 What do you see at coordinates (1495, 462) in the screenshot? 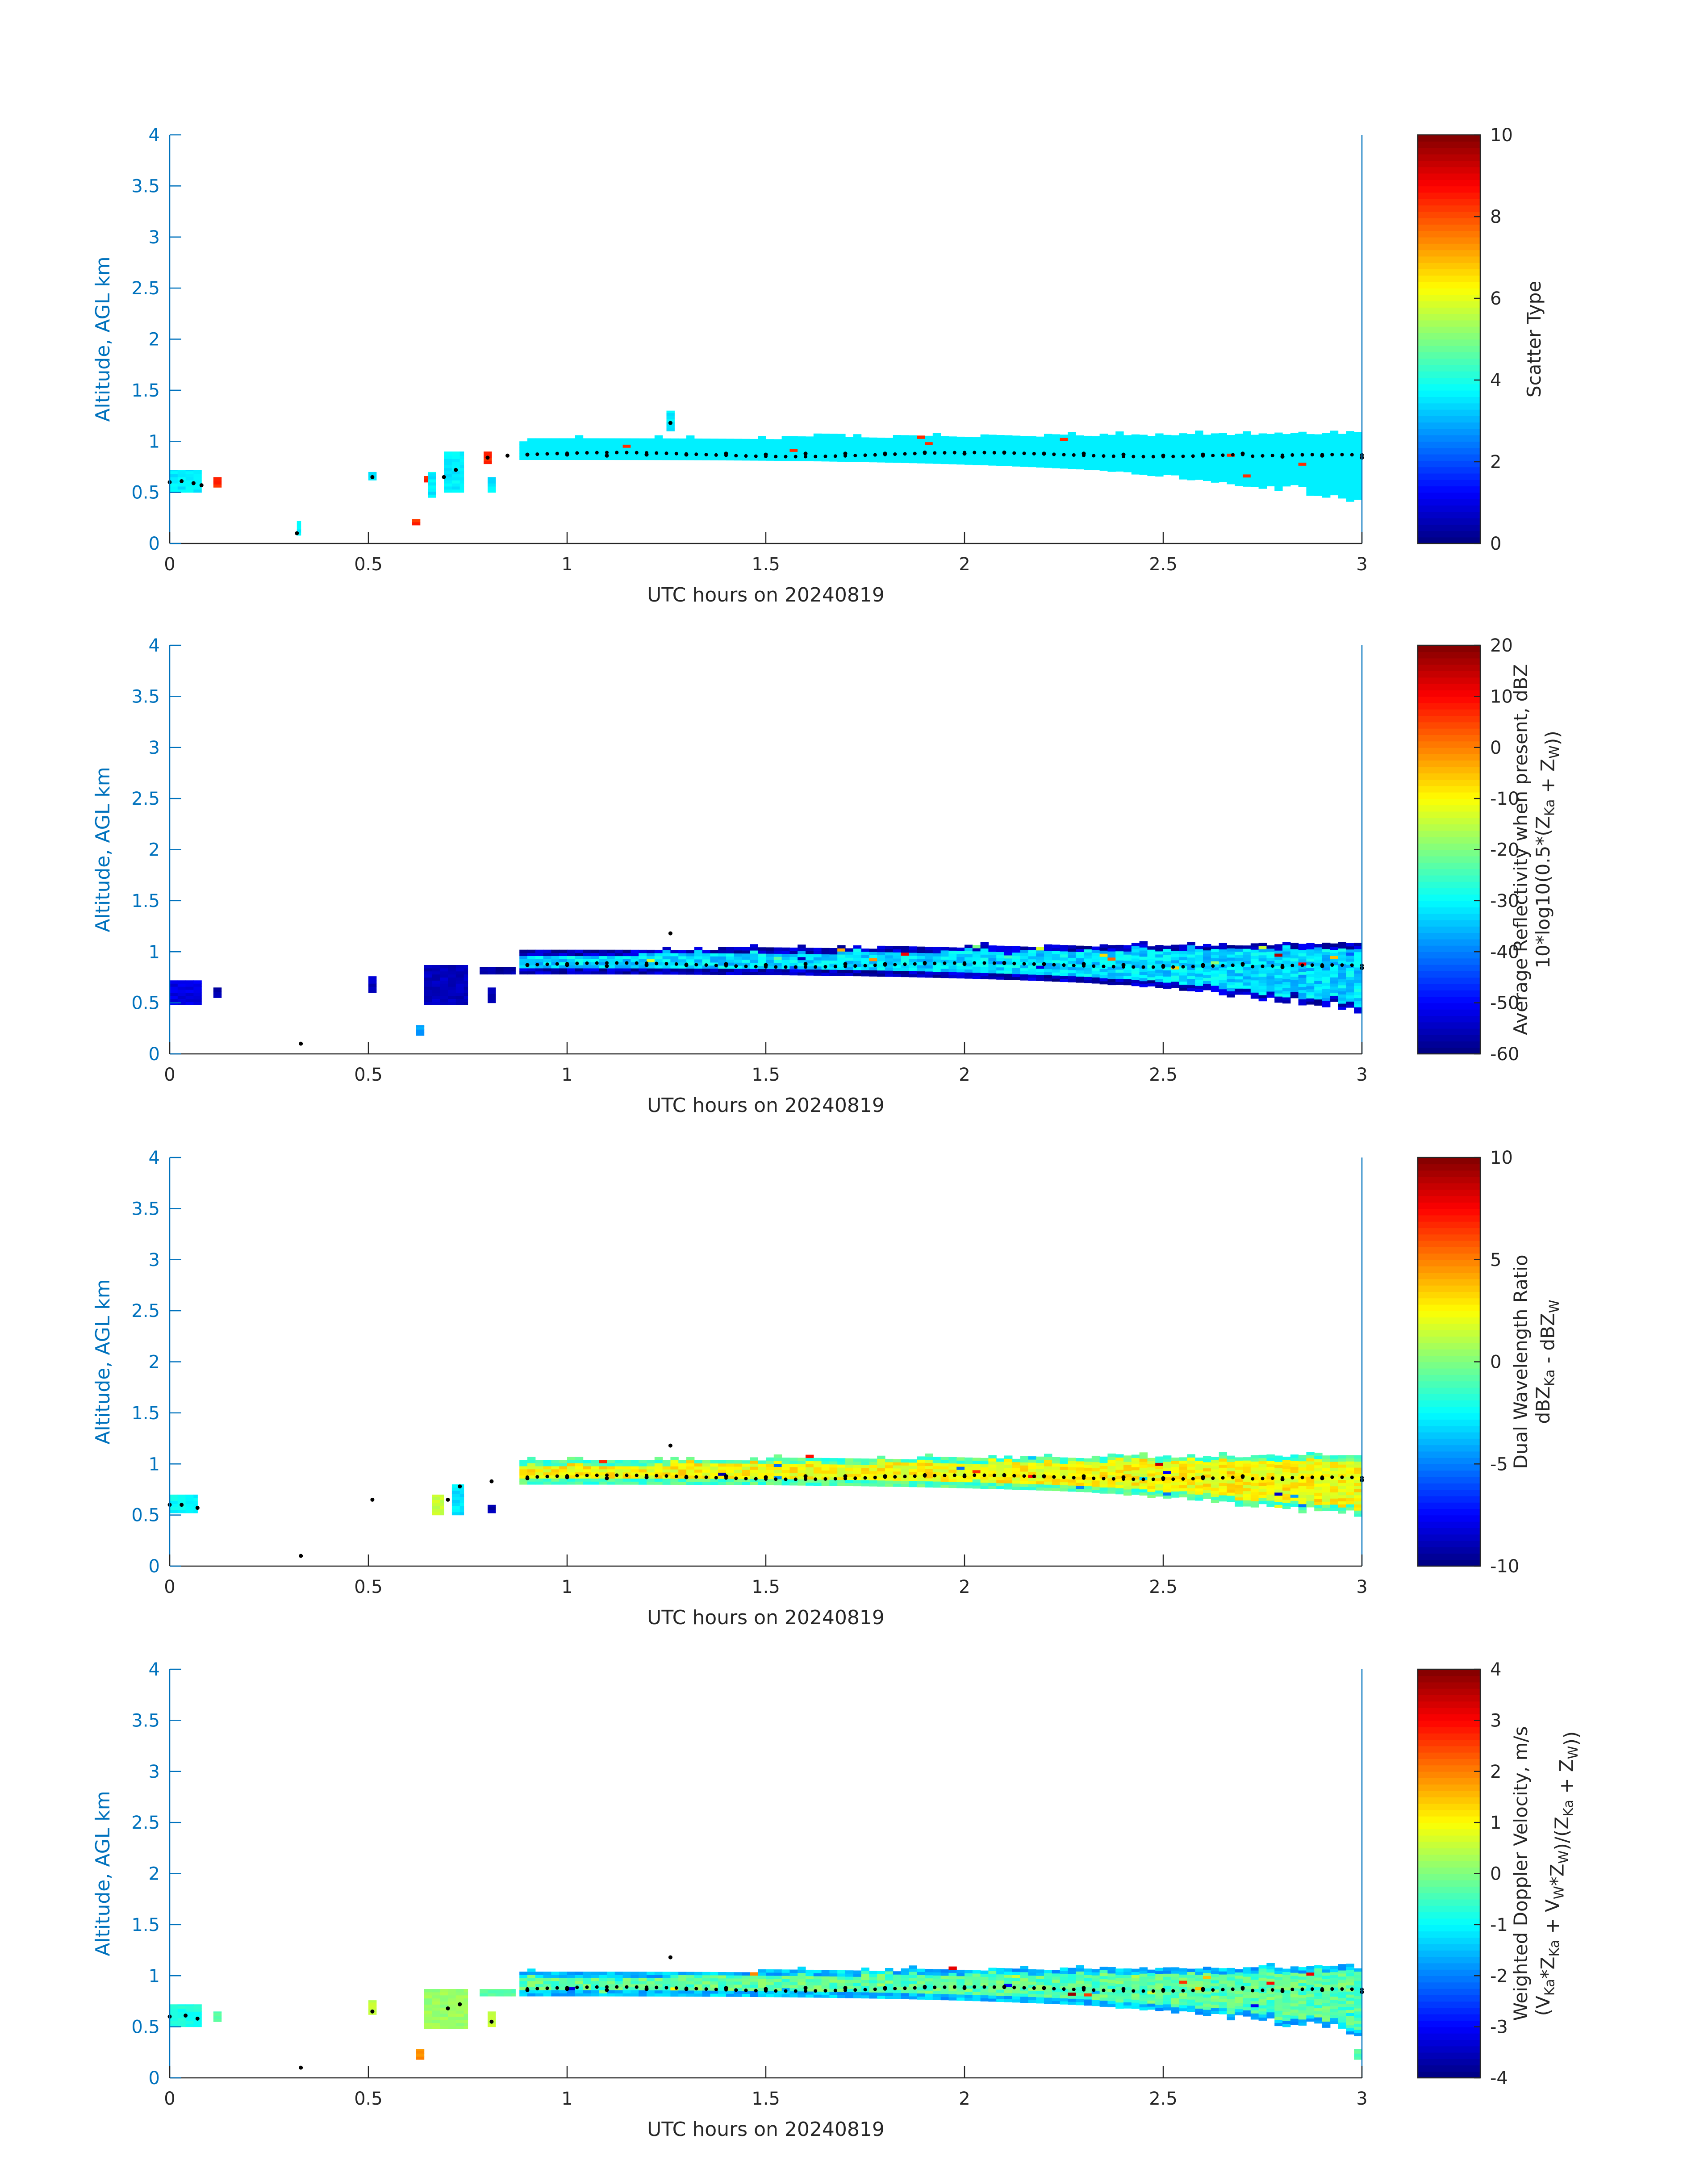
I see `colorbar-tick-label: 2` at bounding box center [1495, 462].